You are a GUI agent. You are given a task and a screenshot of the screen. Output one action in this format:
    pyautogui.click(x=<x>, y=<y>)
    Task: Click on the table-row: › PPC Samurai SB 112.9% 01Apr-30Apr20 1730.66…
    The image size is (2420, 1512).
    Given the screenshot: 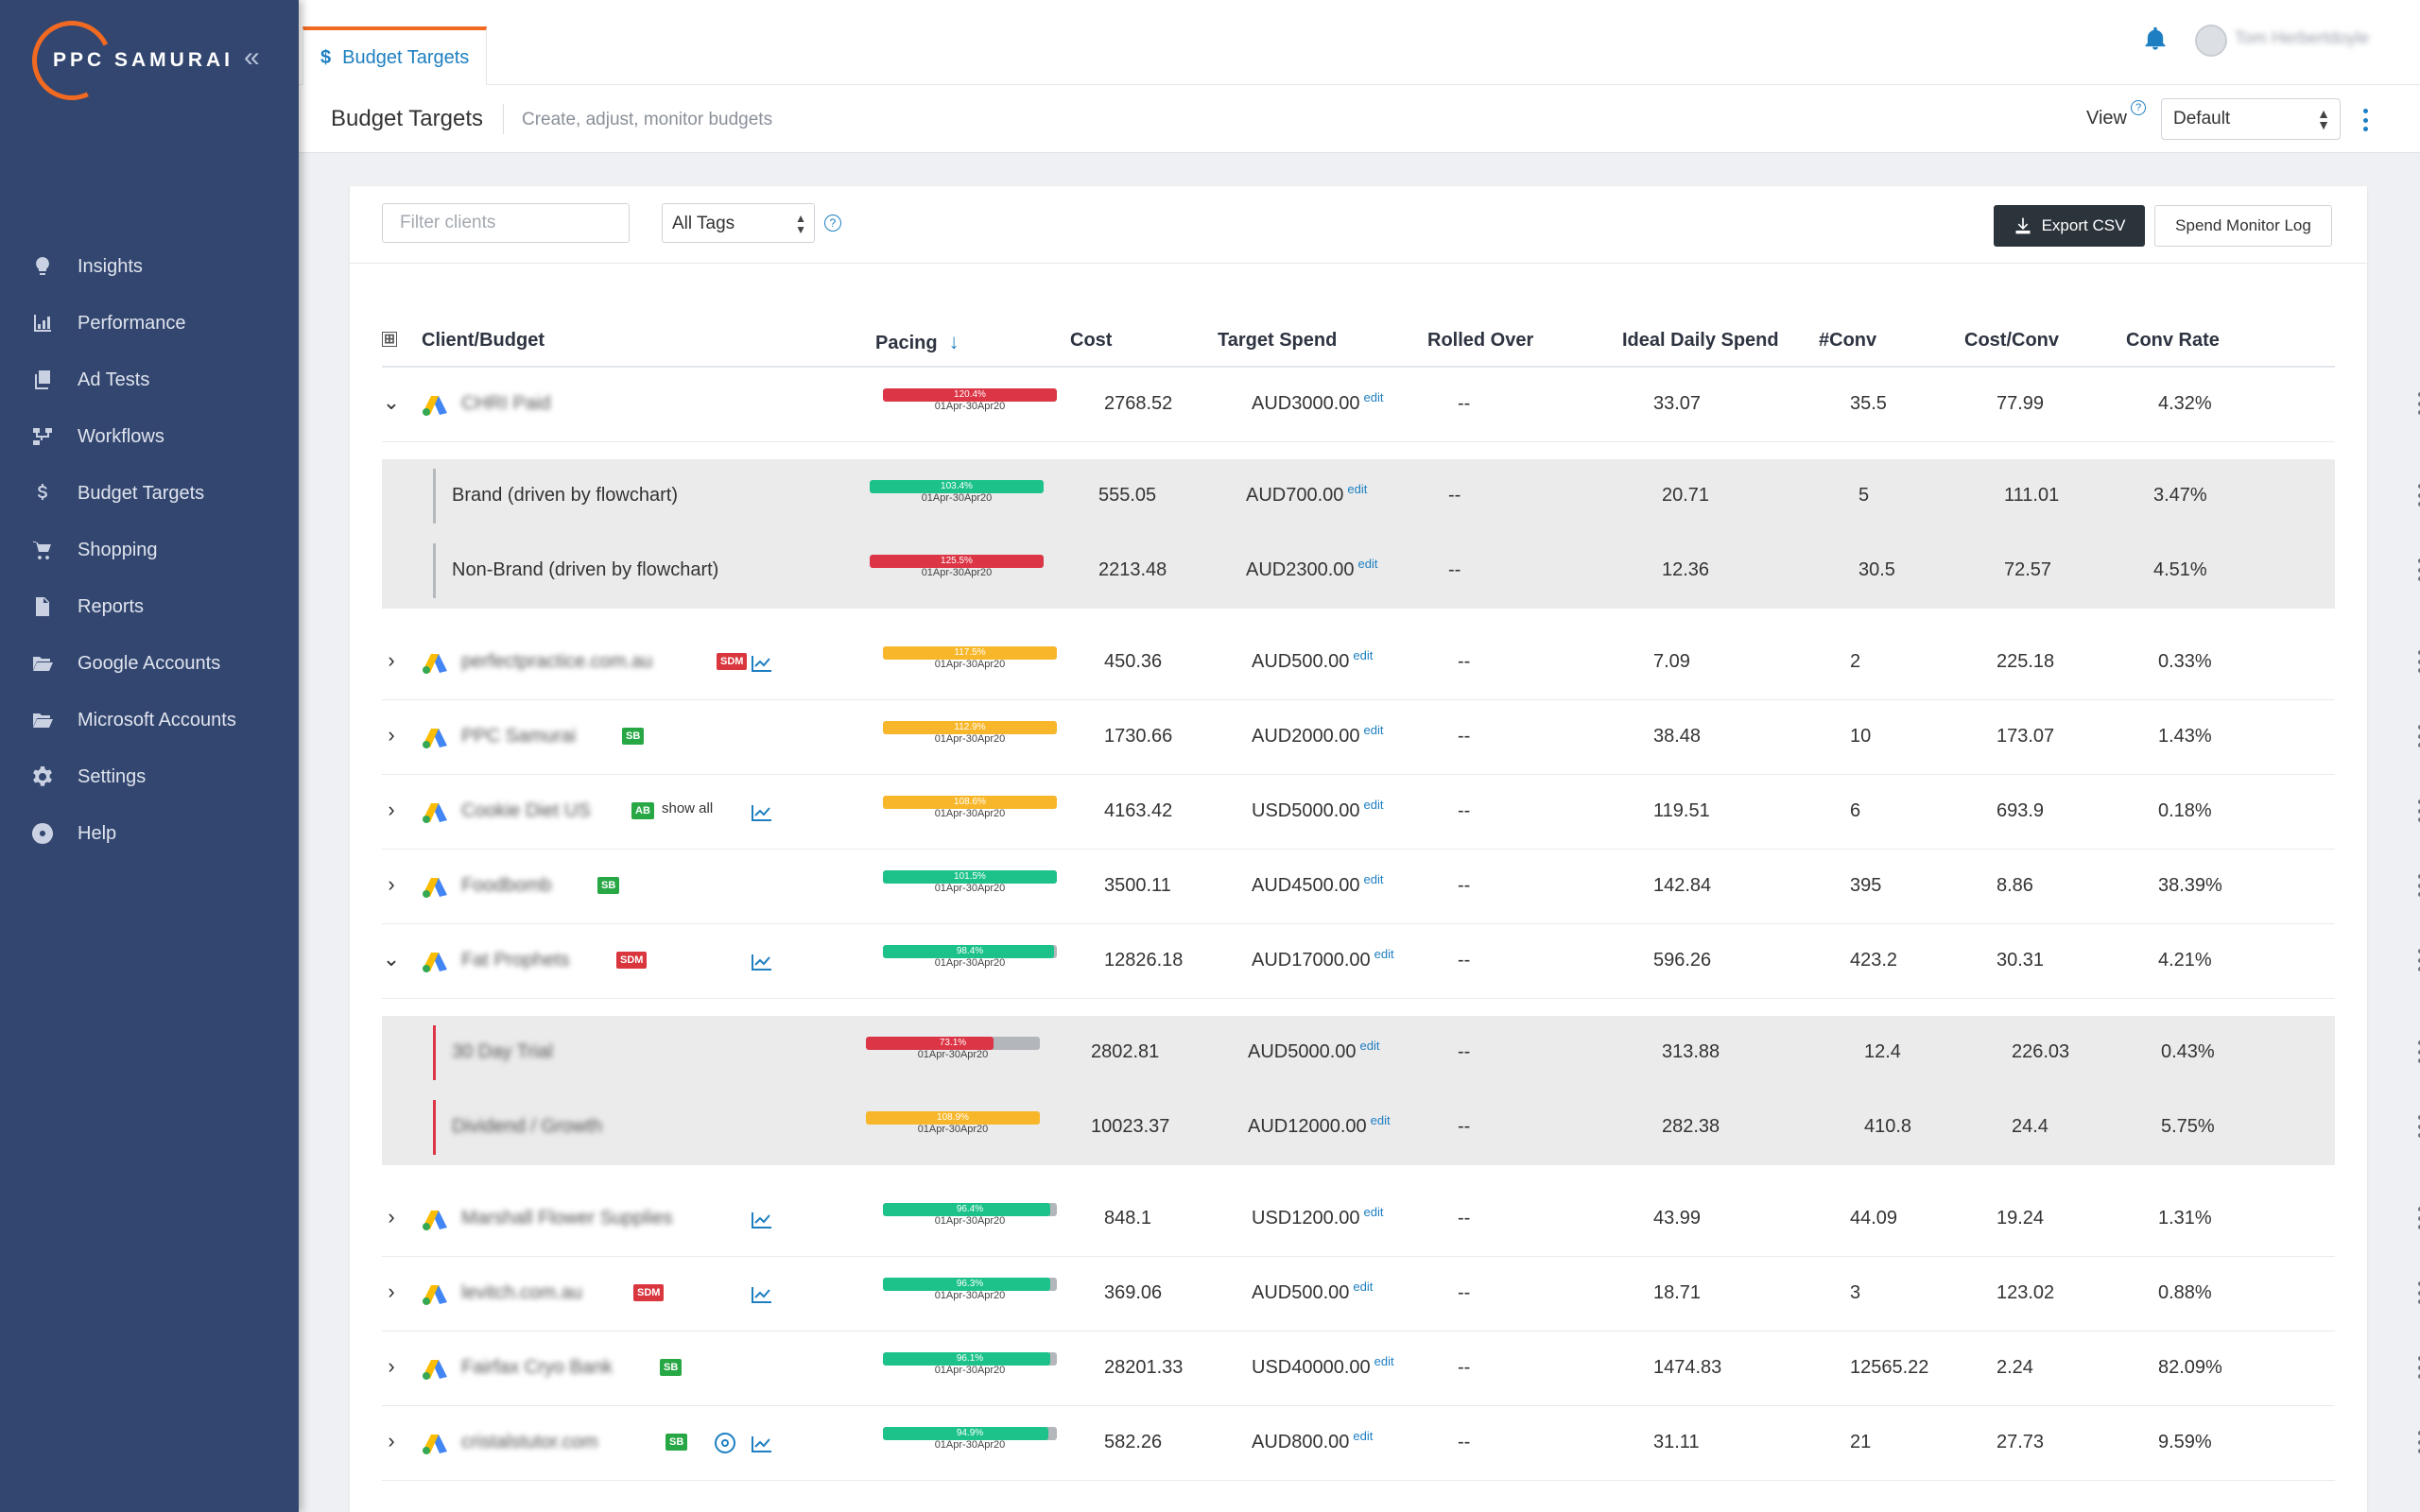 What is the action you would take?
    pyautogui.click(x=1401, y=737)
    